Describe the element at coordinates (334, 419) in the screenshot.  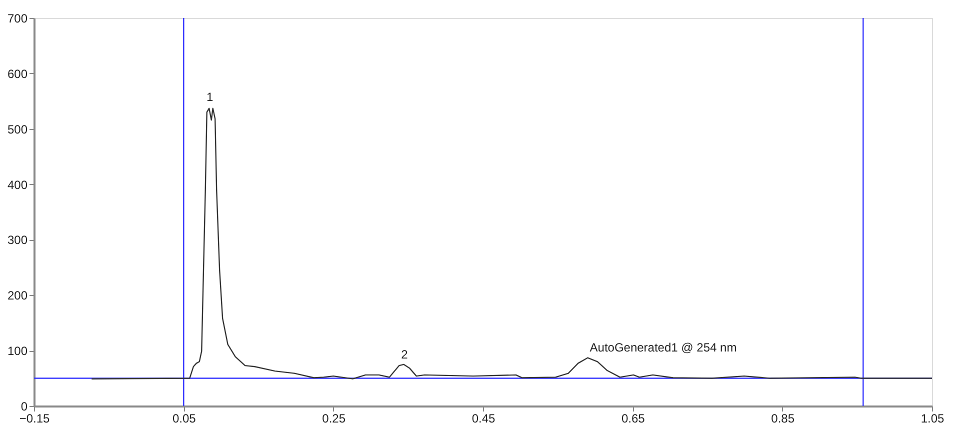
I see `x-tick-label: 0.25` at that location.